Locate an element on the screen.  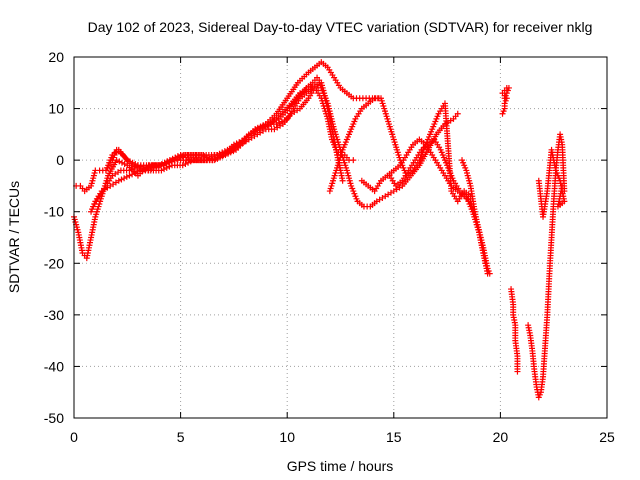
x-tick-label: 25 is located at coordinates (607, 437).